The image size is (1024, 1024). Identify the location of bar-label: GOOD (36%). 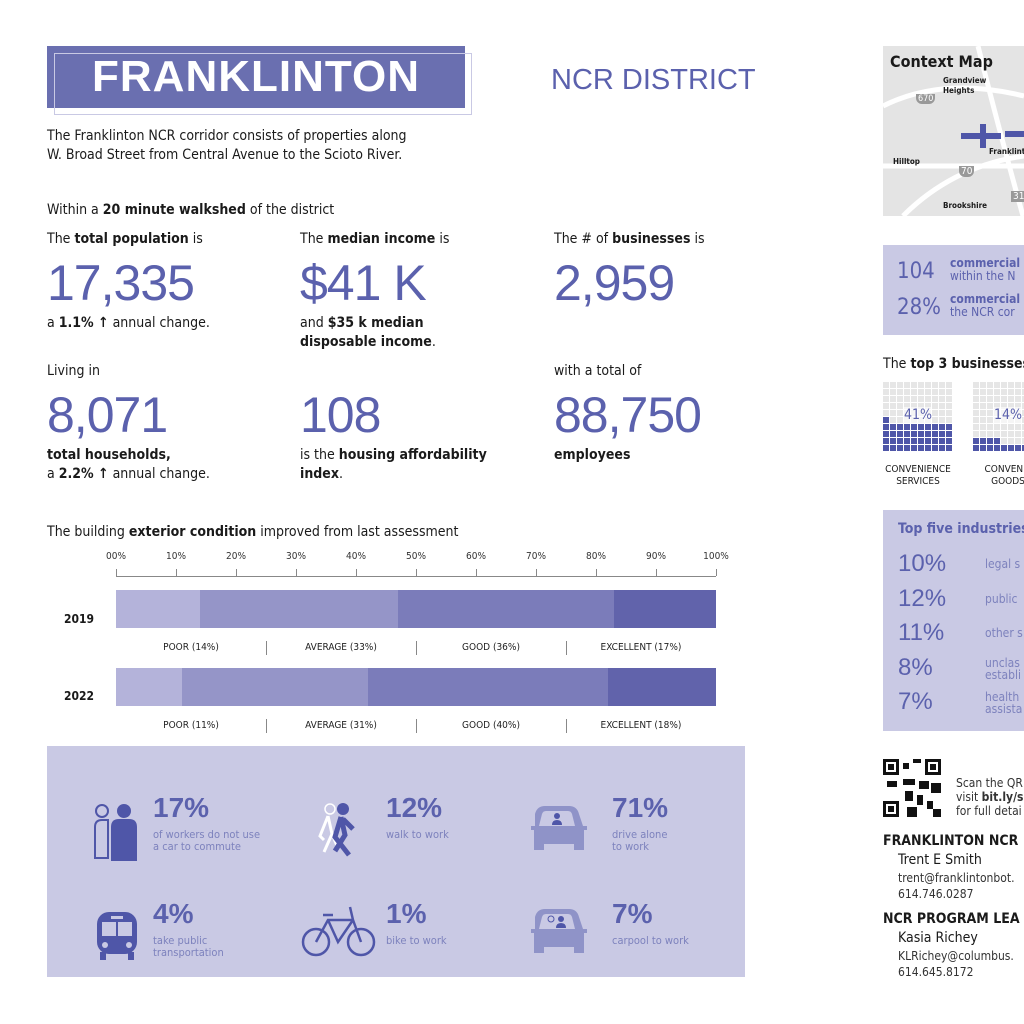
(491, 647).